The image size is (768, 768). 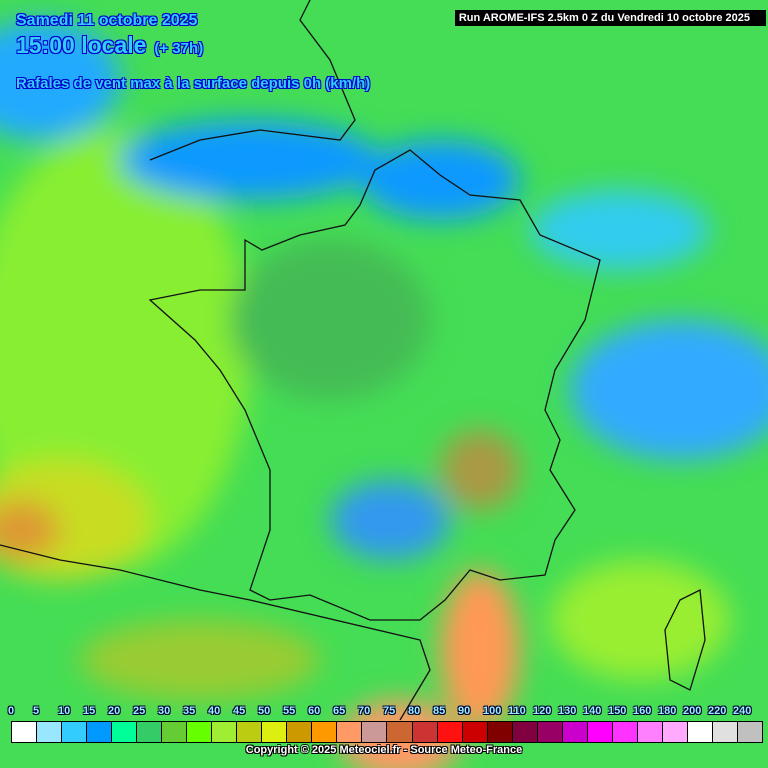 What do you see at coordinates (215, 632) in the screenshot?
I see `spain-coast` at bounding box center [215, 632].